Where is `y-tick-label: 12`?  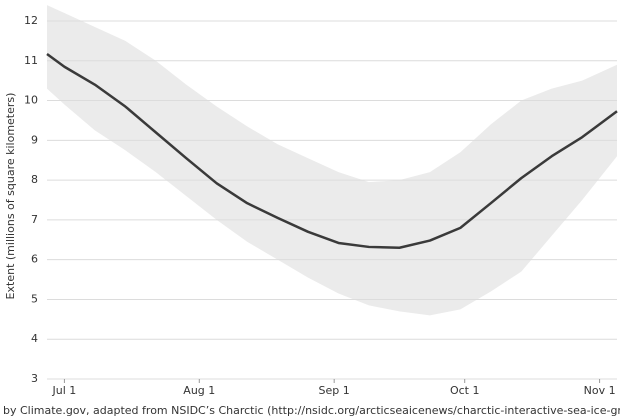 y-tick-label: 12 is located at coordinates (31, 20).